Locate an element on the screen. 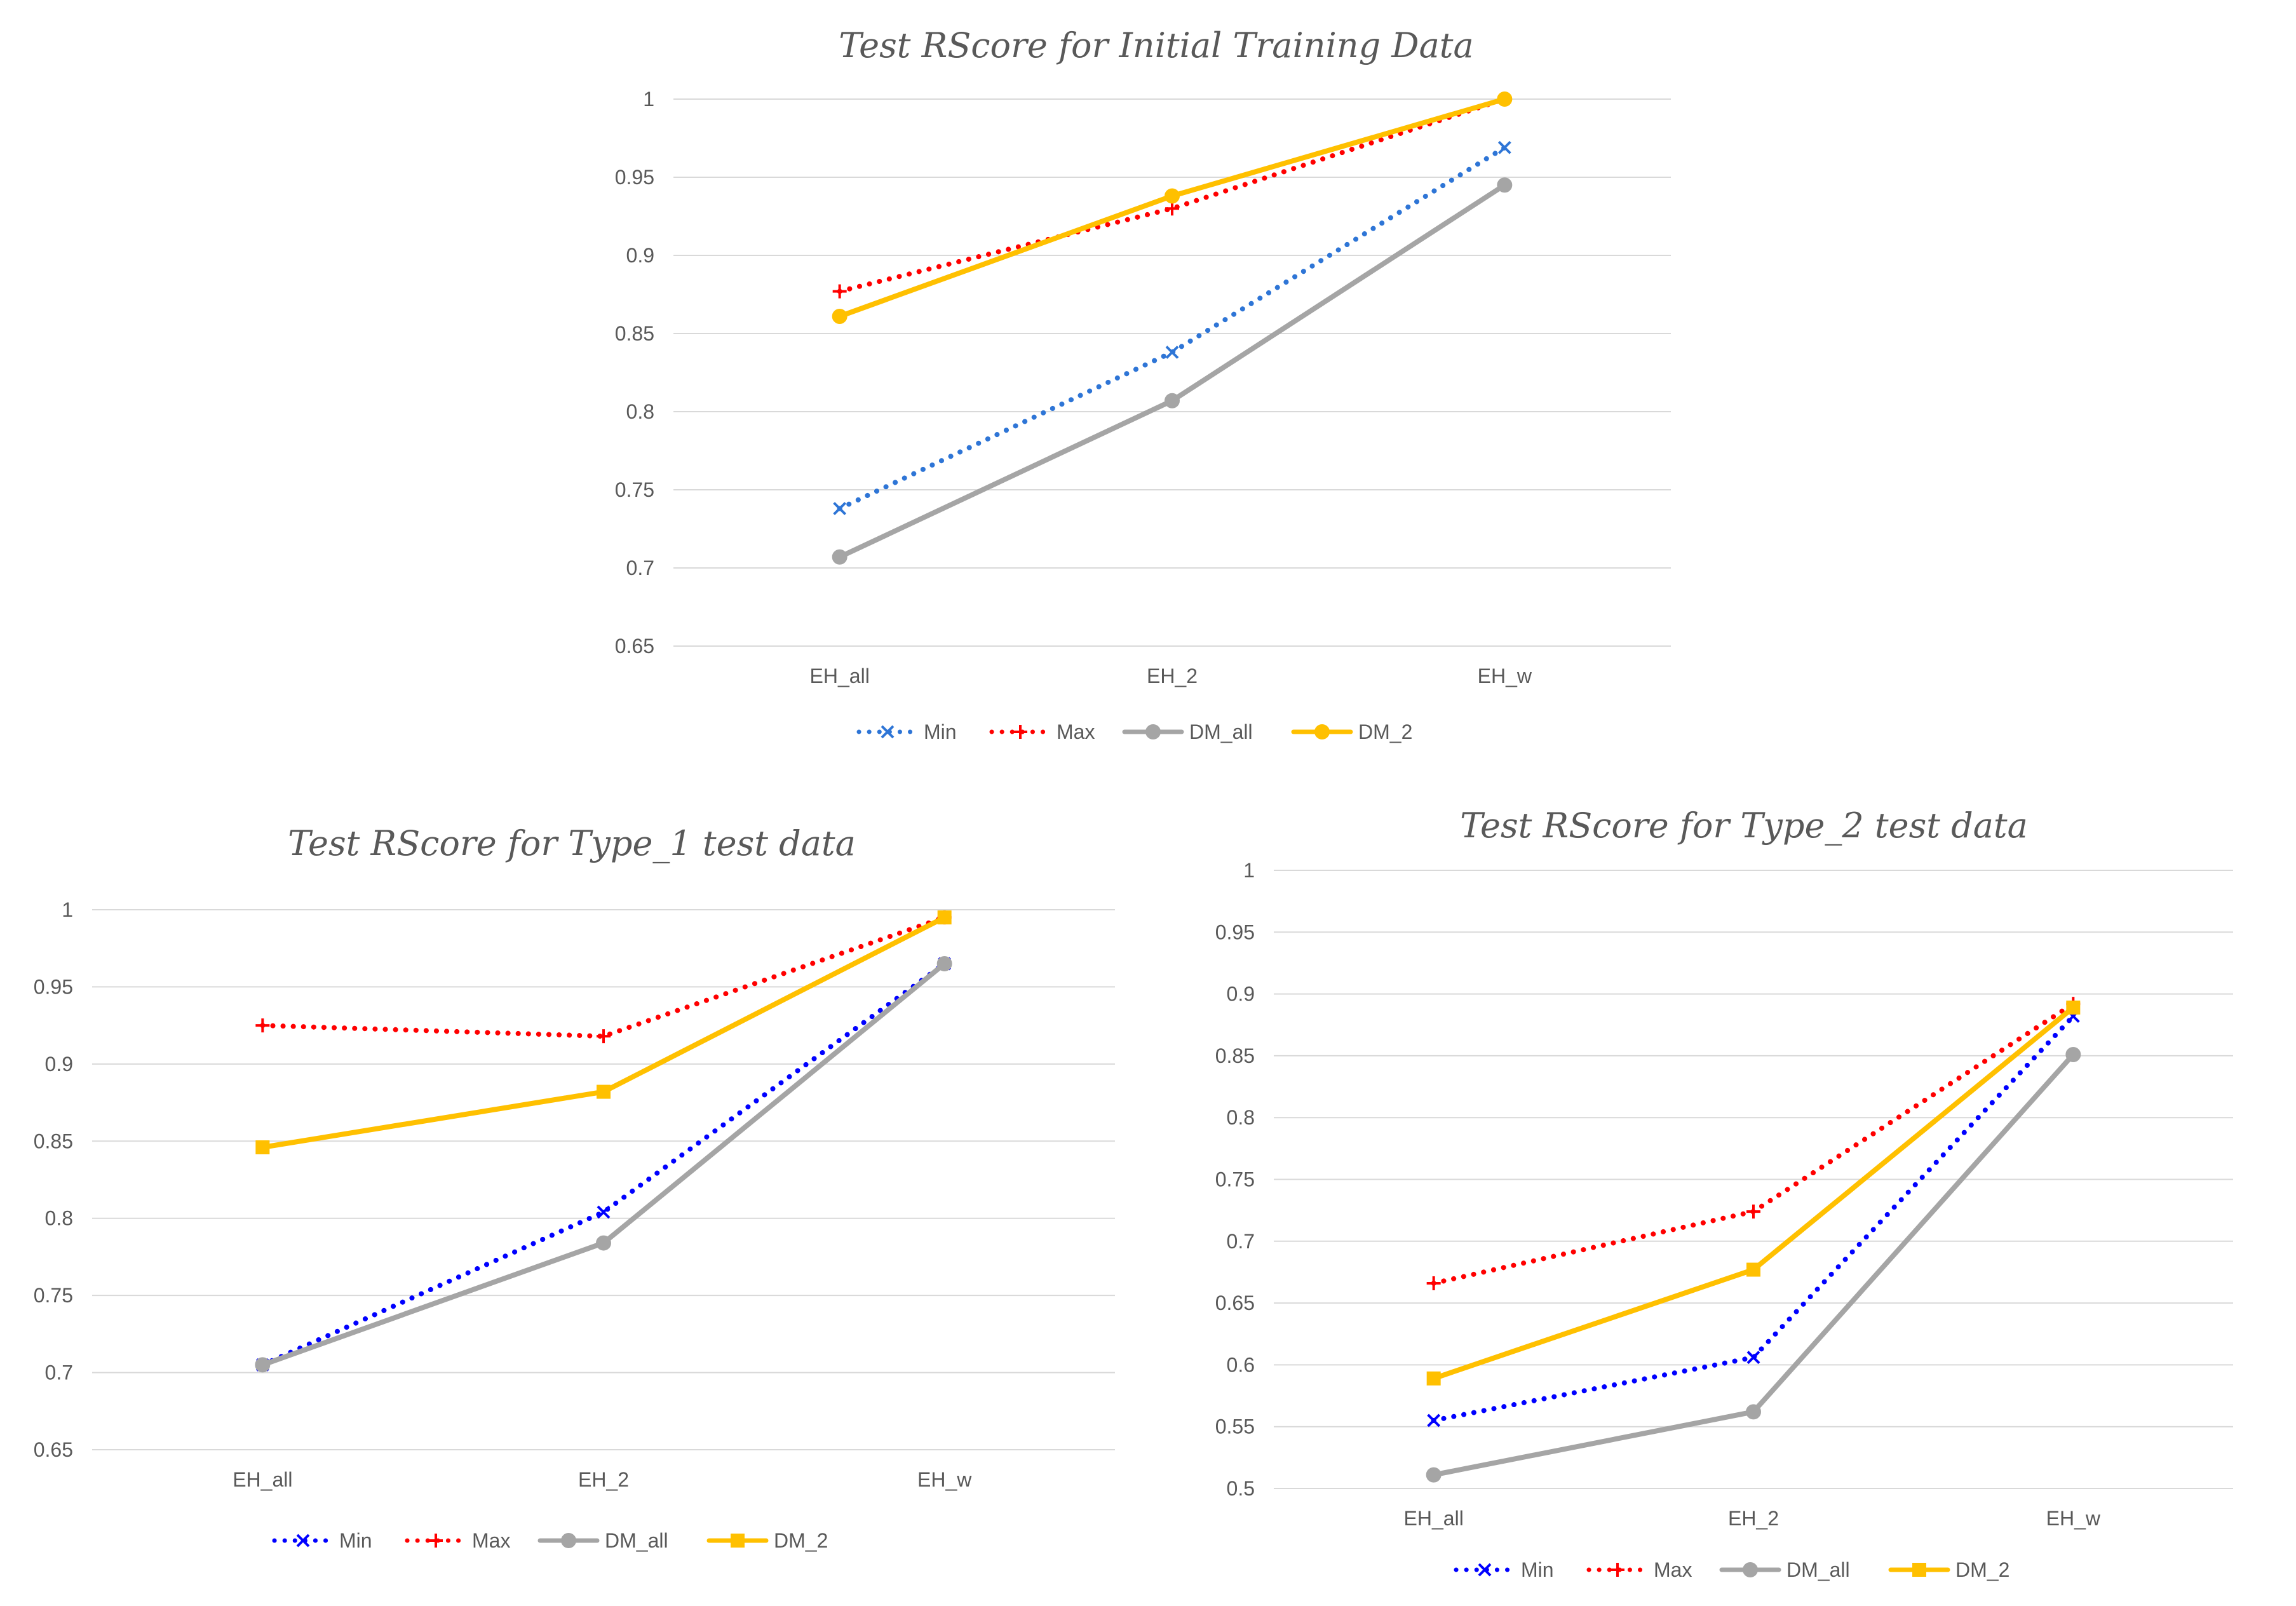 This screenshot has width=2296, height=1606. chart-title: Test RScore for Type_1 test data is located at coordinates (572, 843).